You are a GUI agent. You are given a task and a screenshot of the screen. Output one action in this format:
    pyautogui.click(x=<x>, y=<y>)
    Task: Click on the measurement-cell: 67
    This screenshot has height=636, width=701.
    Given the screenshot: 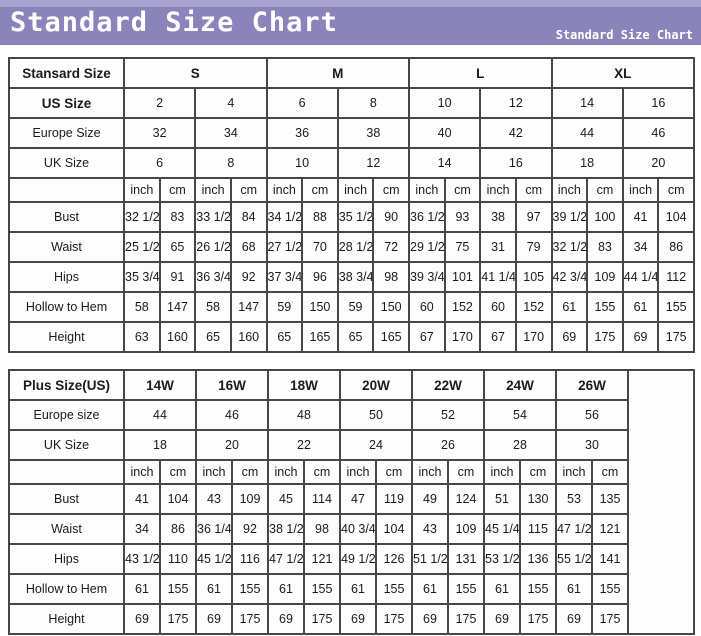 What is the action you would take?
    pyautogui.click(x=427, y=337)
    